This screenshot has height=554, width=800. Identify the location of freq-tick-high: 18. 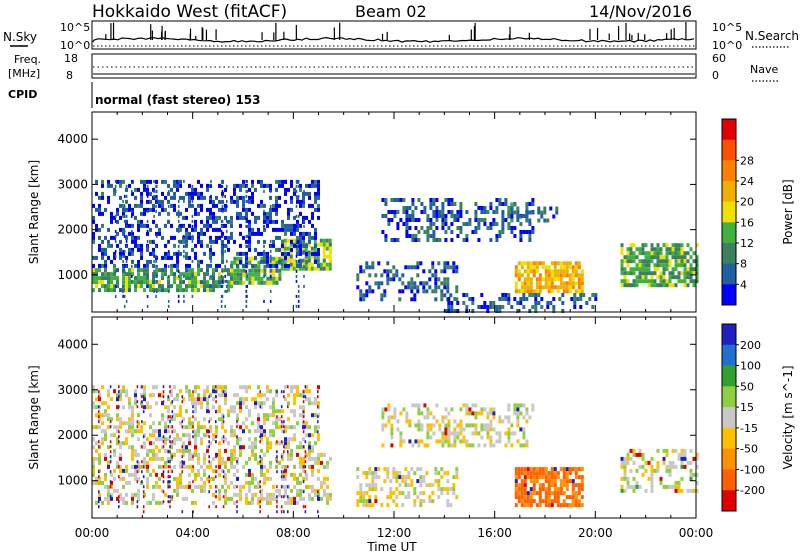
(71, 58).